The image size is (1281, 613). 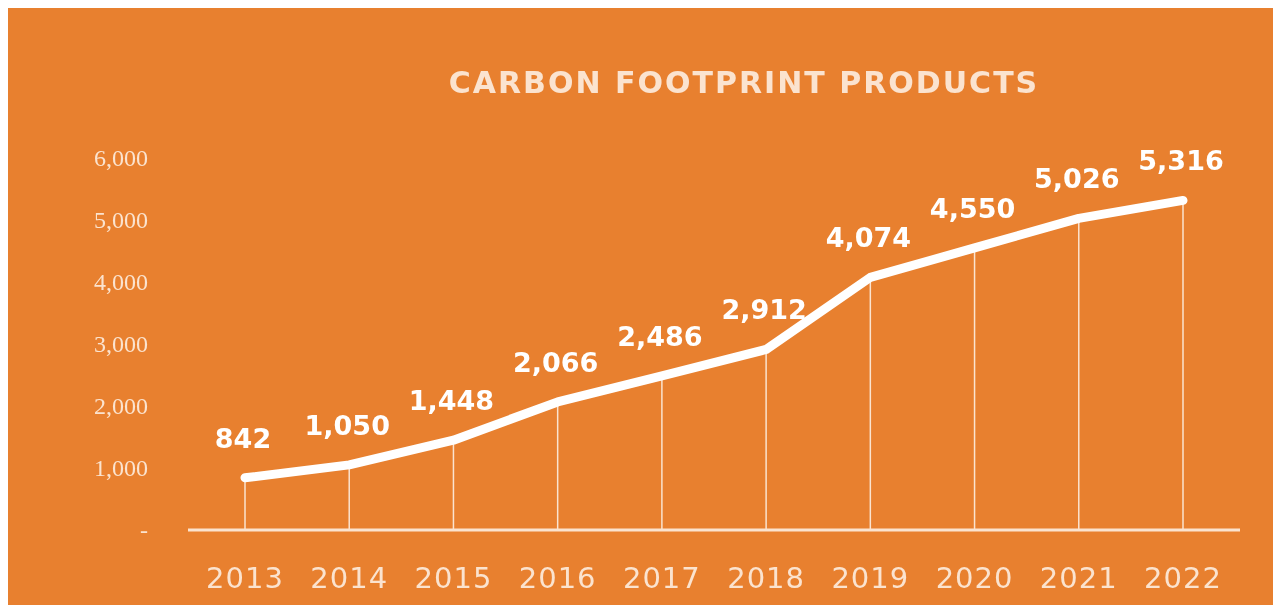 What do you see at coordinates (121, 344) in the screenshot?
I see `y-tick-label: 3,000` at bounding box center [121, 344].